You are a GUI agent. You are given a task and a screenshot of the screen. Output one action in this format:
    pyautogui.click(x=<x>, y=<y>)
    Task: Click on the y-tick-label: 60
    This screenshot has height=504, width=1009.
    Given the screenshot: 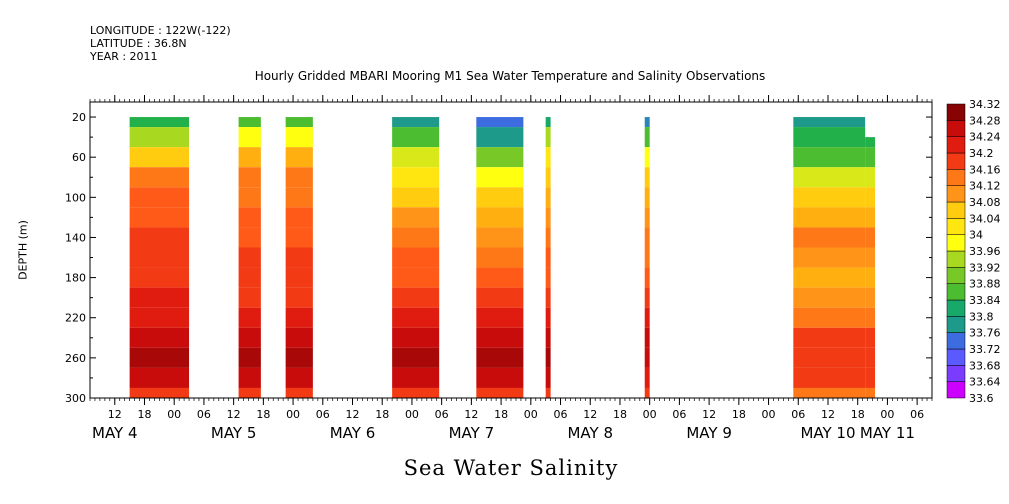 What is the action you would take?
    pyautogui.click(x=79, y=157)
    